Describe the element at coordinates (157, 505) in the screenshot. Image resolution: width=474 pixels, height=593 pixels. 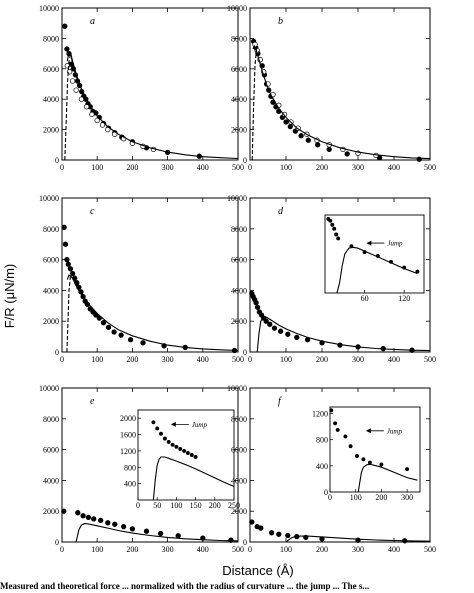
I see `inset-x-tick-label: 50` at that location.